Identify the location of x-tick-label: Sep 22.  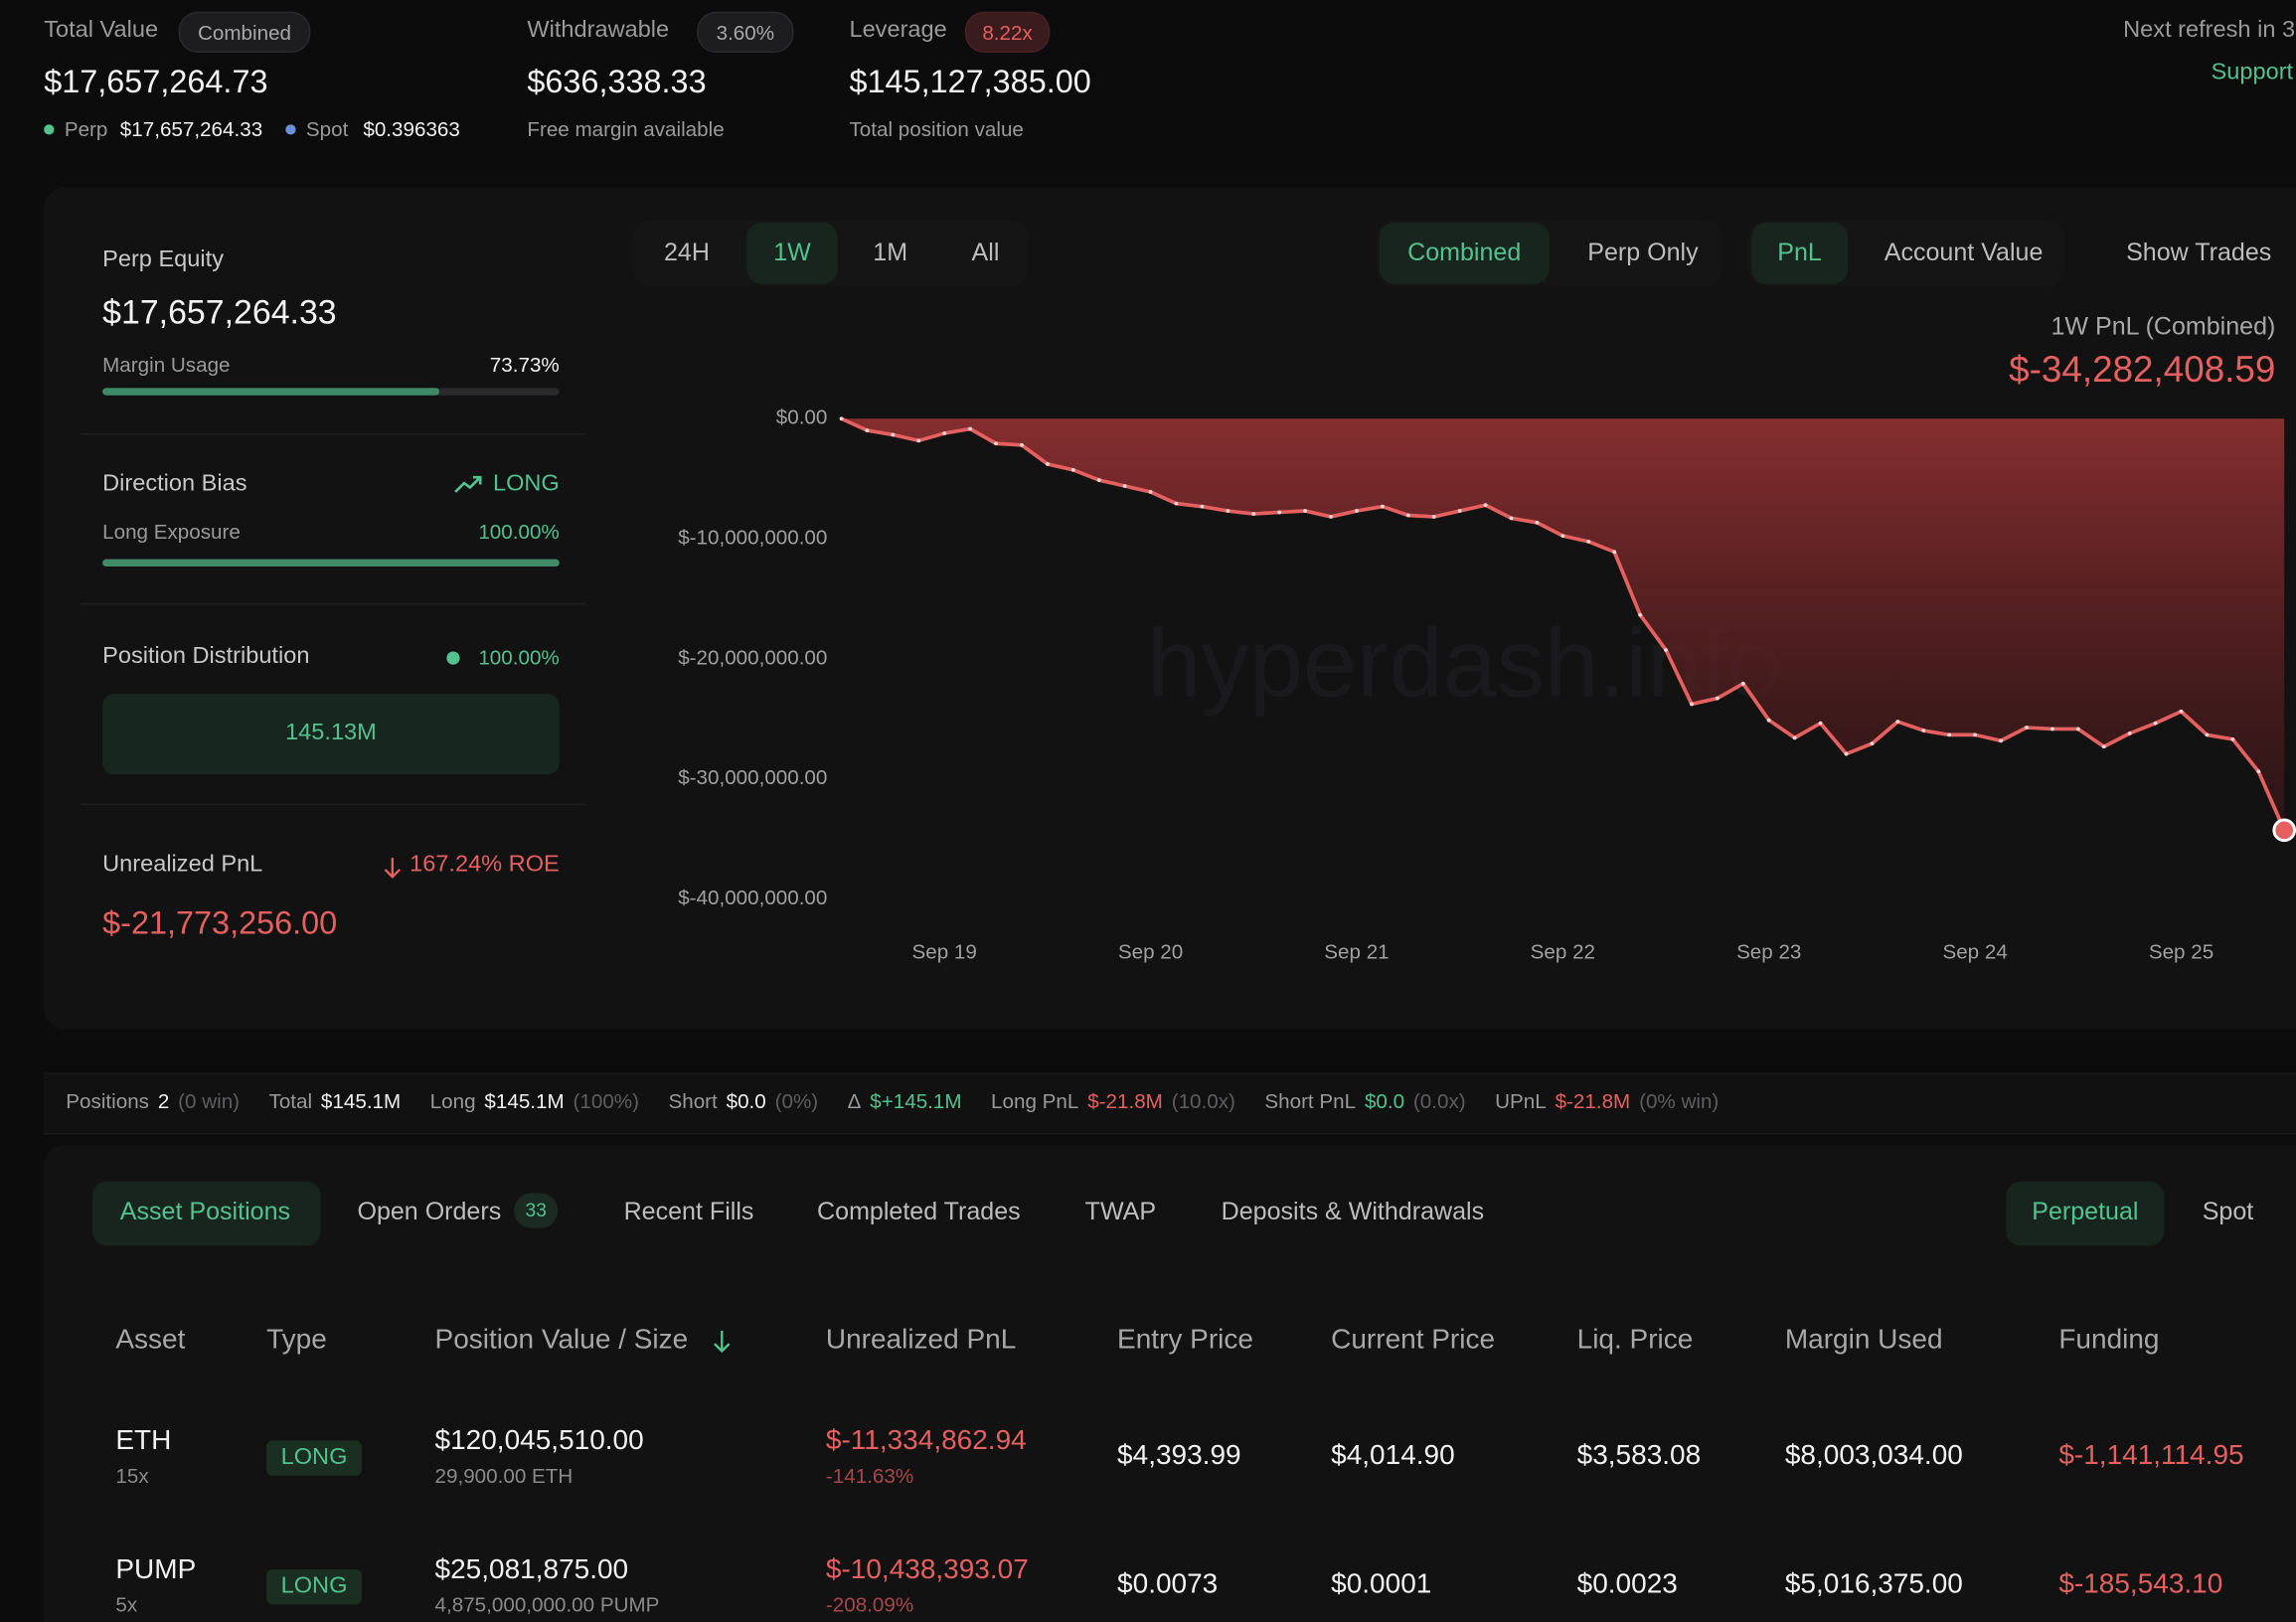
(1563, 951).